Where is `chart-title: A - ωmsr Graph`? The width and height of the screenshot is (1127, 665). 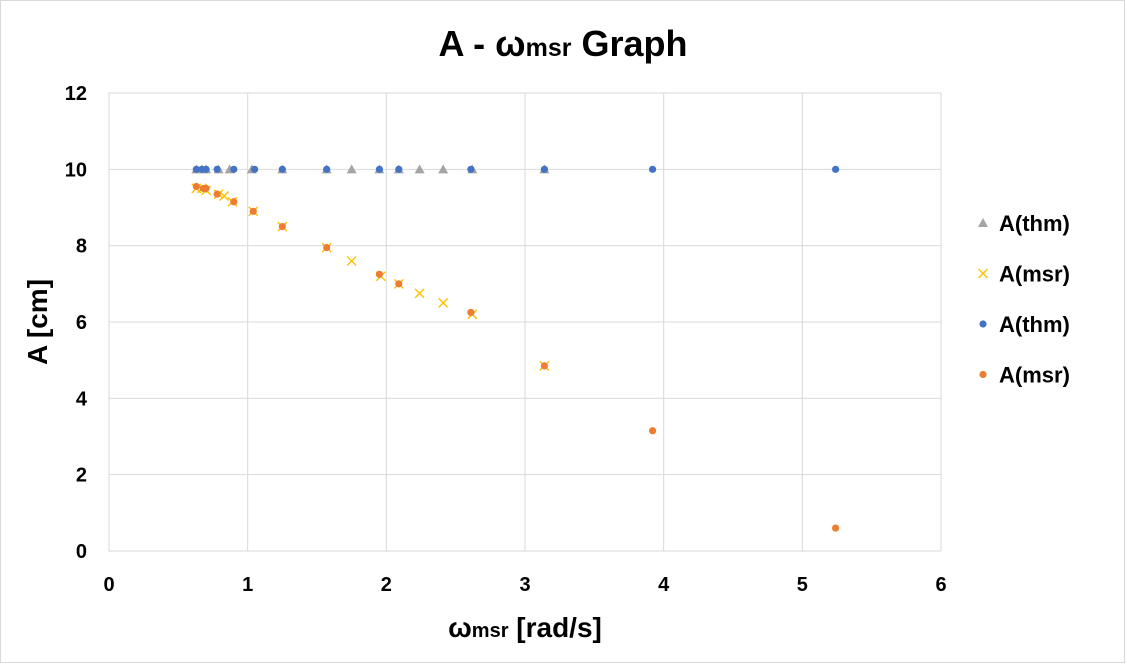
chart-title: A - ωmsr Graph is located at coordinates (563, 43).